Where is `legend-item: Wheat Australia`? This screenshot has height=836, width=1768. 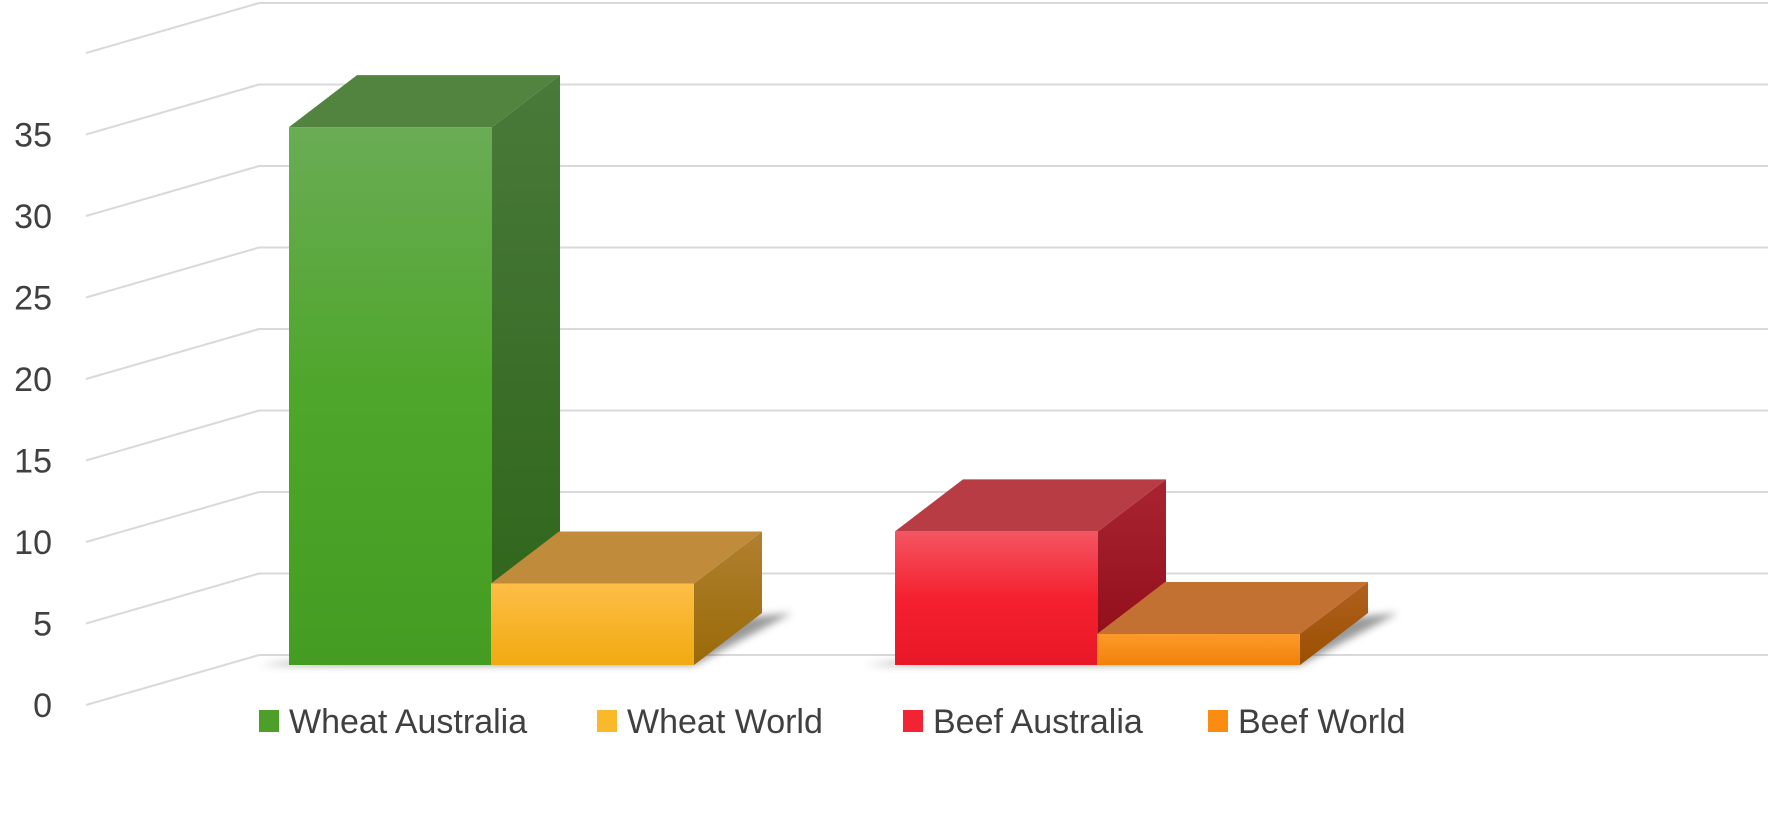 legend-item: Wheat Australia is located at coordinates (393, 722).